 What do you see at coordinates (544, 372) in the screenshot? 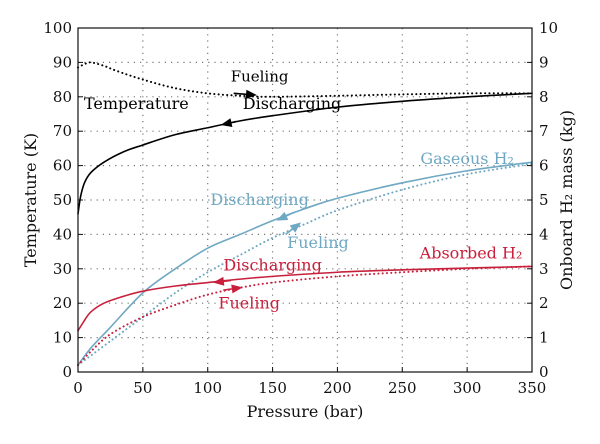
I see `y-right-tick-label: 0` at bounding box center [544, 372].